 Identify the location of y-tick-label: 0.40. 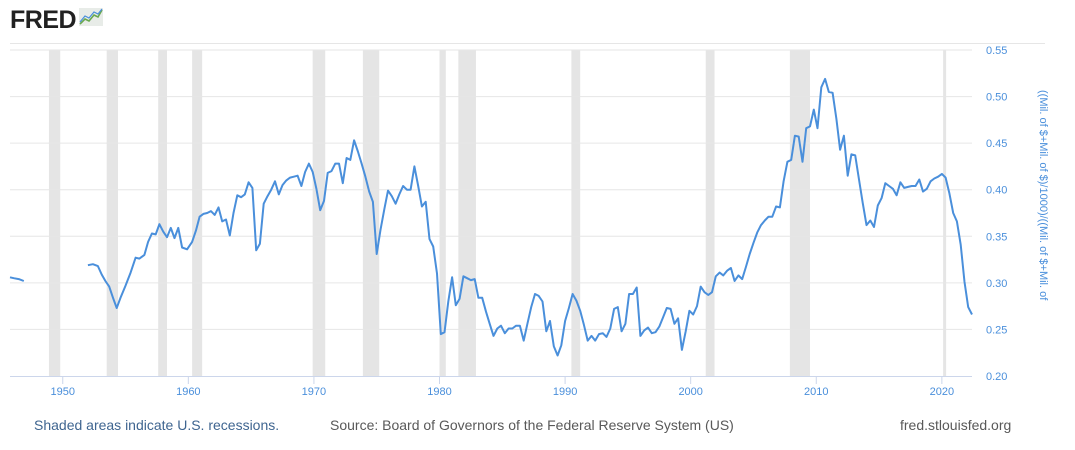
(996, 191).